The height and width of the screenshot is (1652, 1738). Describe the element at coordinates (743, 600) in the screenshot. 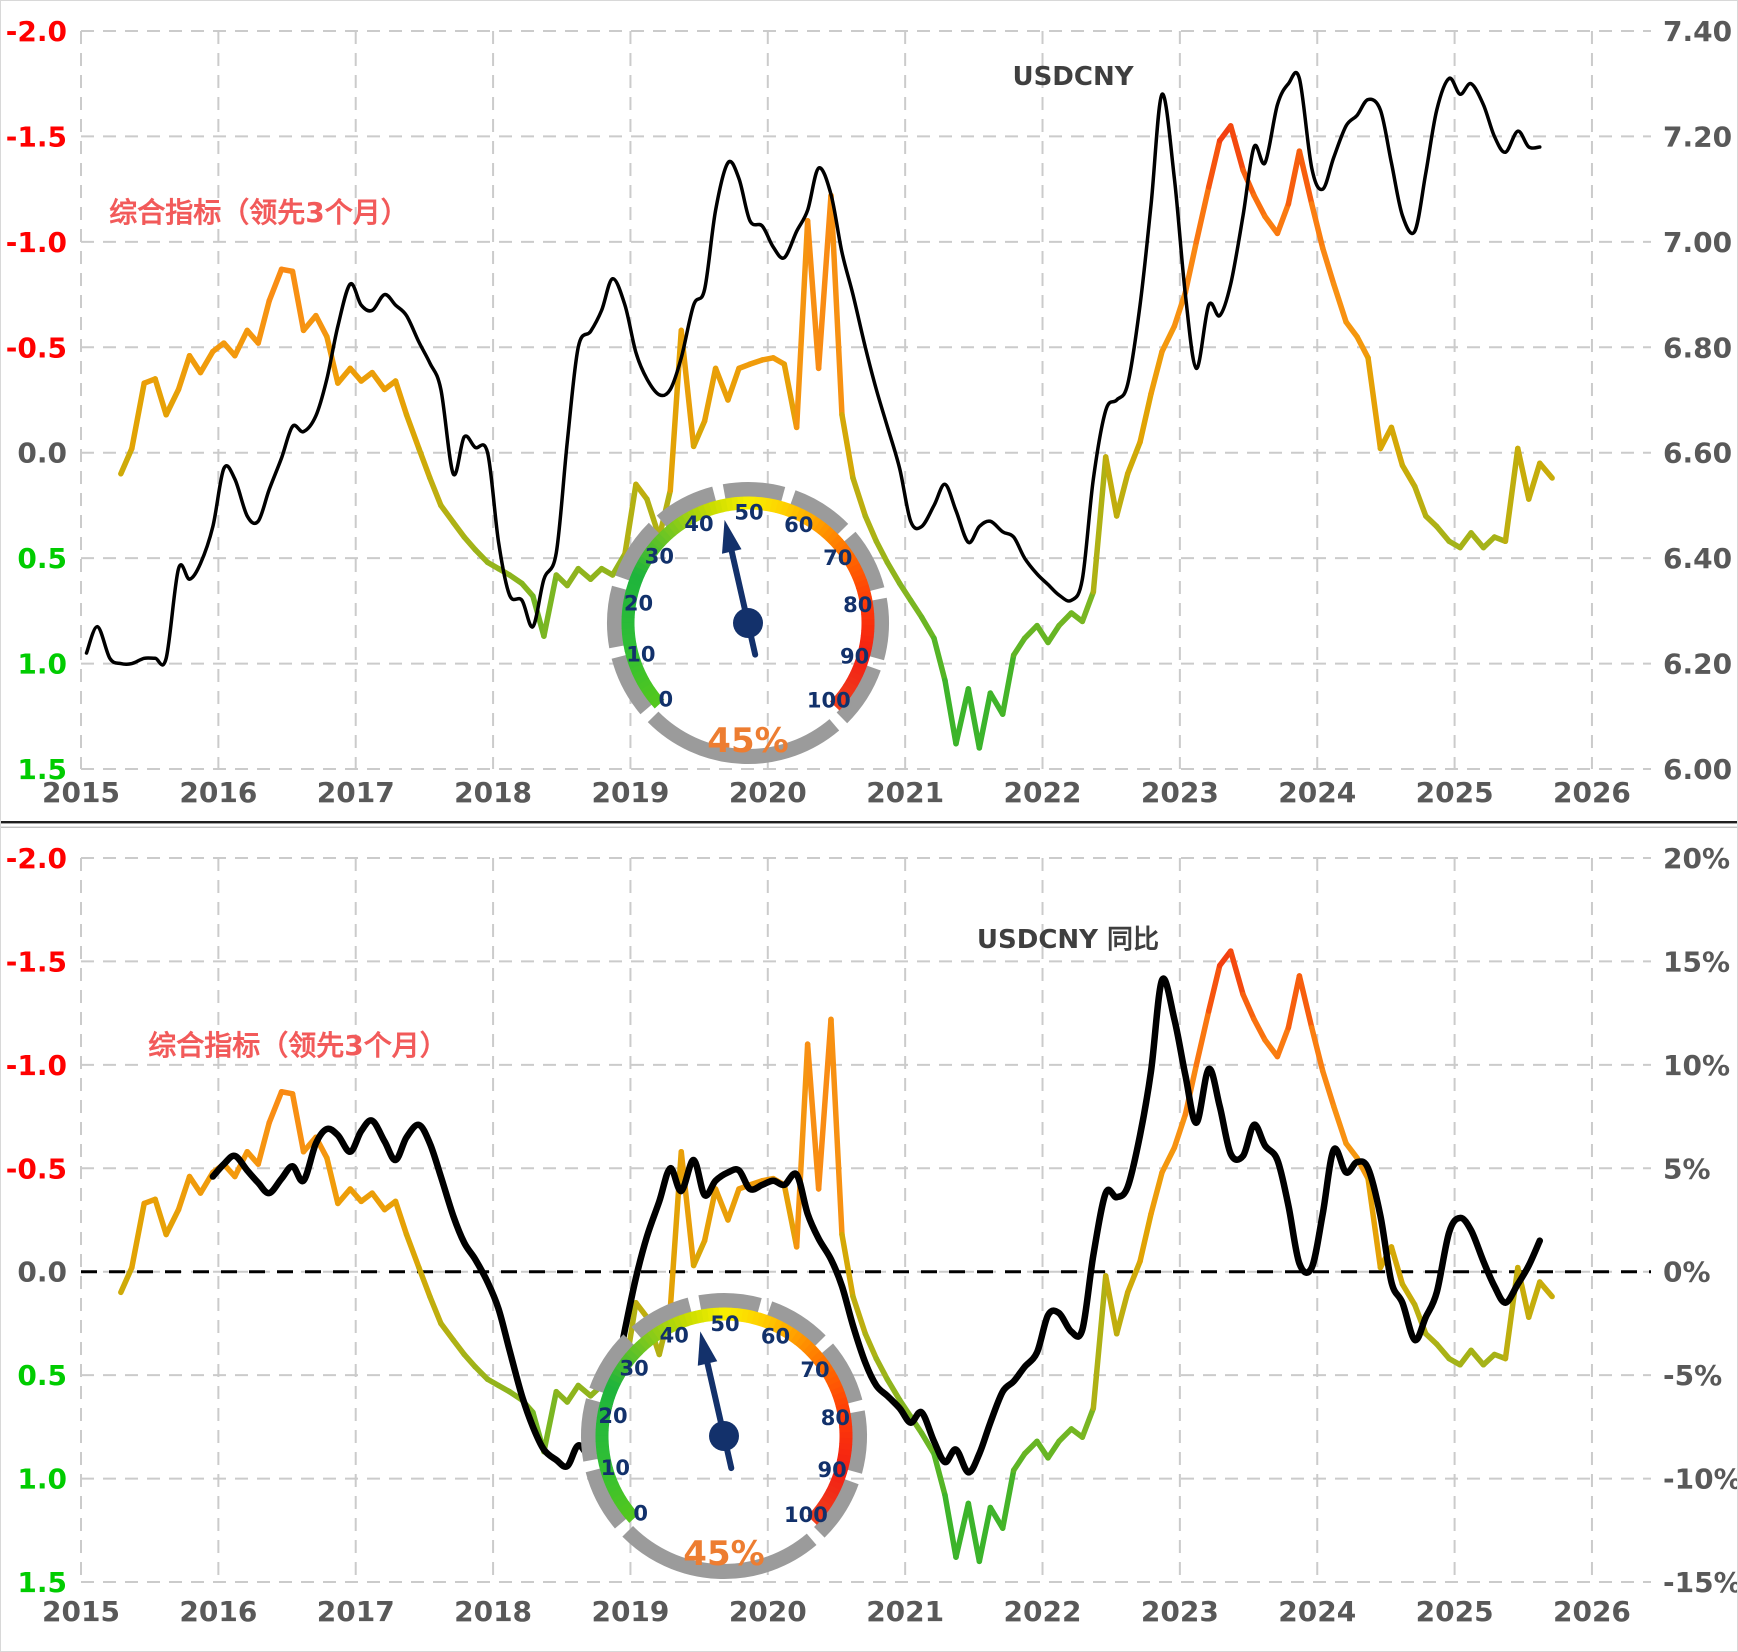

I see `gauge-needle-shaft` at that location.